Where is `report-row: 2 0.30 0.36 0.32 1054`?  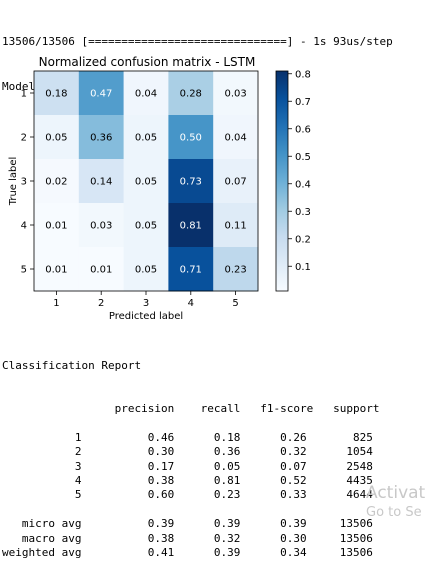
report-row: 2 0.30 0.36 0.32 1054 is located at coordinates (187, 452).